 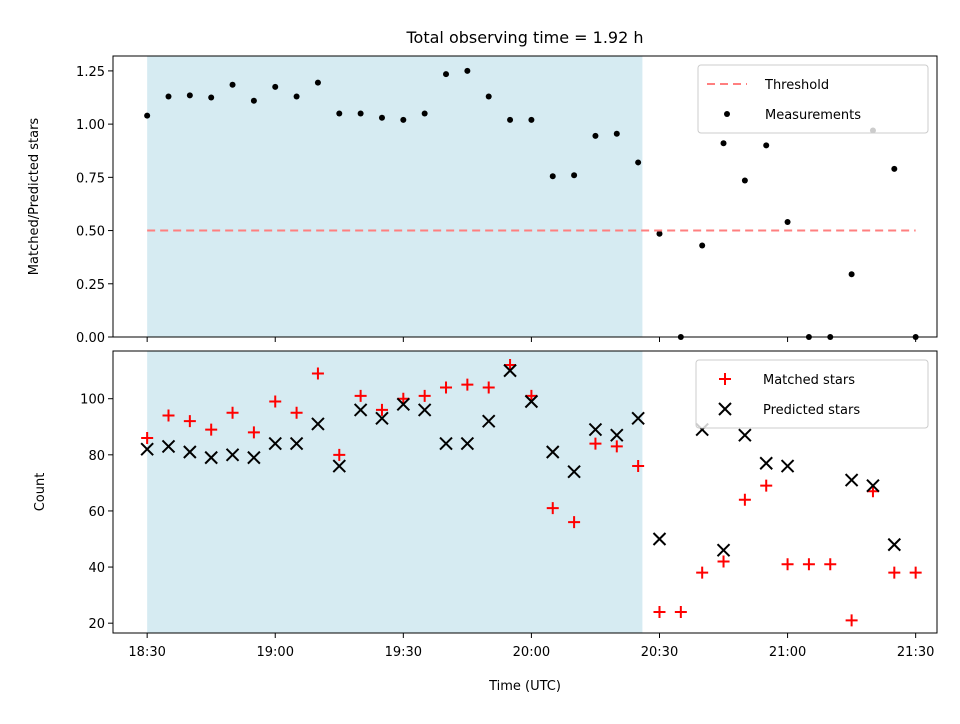 What do you see at coordinates (659, 652) in the screenshot?
I see `x-tick-label: 20:30` at bounding box center [659, 652].